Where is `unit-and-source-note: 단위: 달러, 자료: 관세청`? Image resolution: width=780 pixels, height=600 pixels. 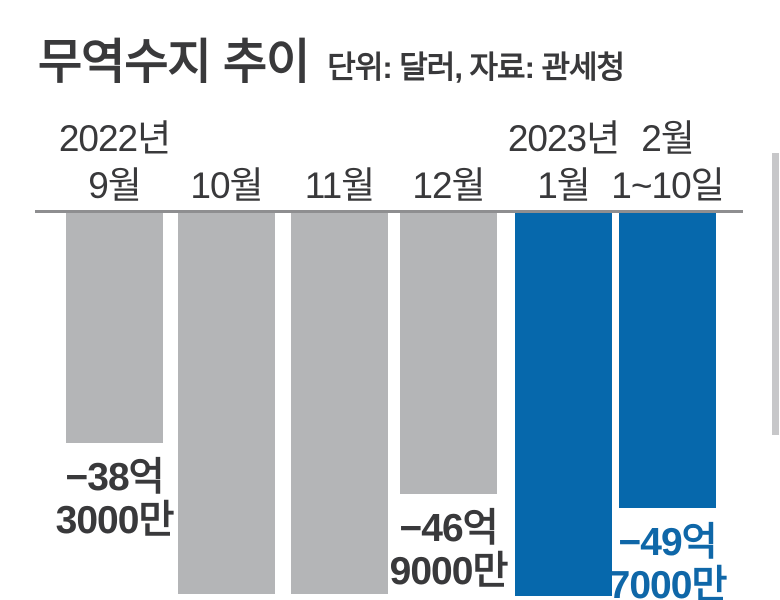
unit-and-source-note: 단위: 달러, 자료: 관세청 is located at coordinates (476, 67).